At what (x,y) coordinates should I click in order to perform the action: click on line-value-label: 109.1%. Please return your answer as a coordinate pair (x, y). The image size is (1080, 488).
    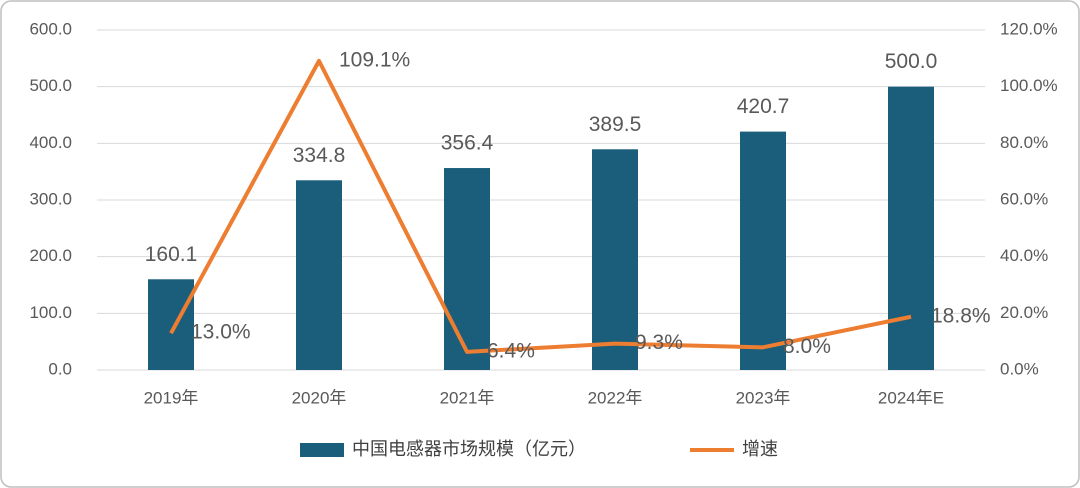
    Looking at the image, I should click on (374, 59).